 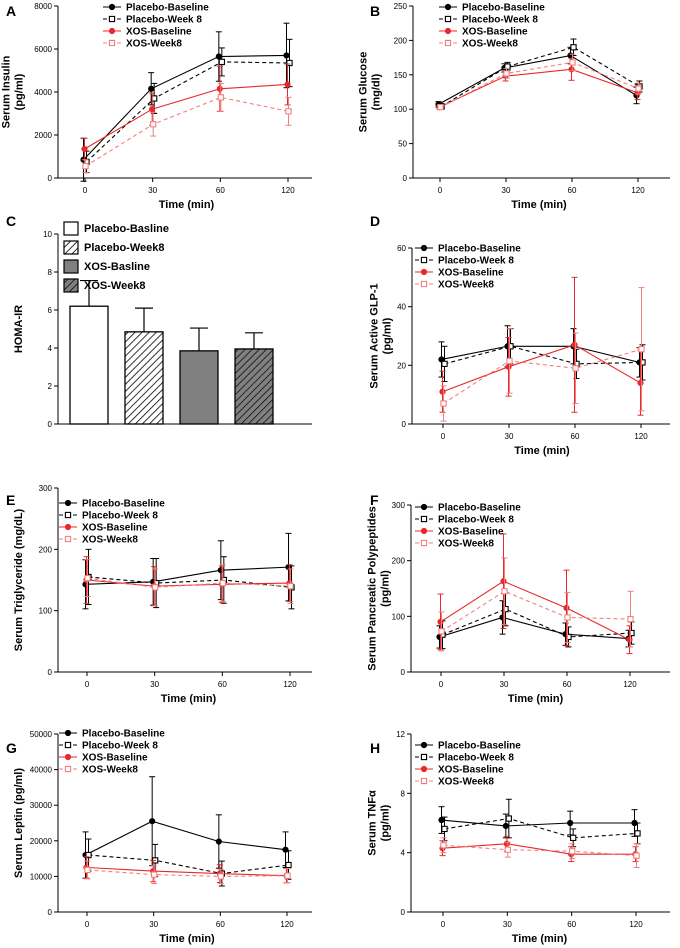 I want to click on y-axis-label-line: Serum TNFα, so click(x=373, y=823).